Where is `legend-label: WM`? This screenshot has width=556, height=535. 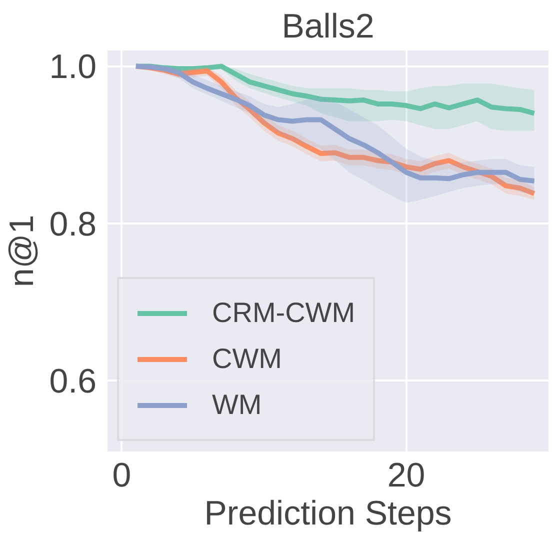 legend-label: WM is located at coordinates (237, 405).